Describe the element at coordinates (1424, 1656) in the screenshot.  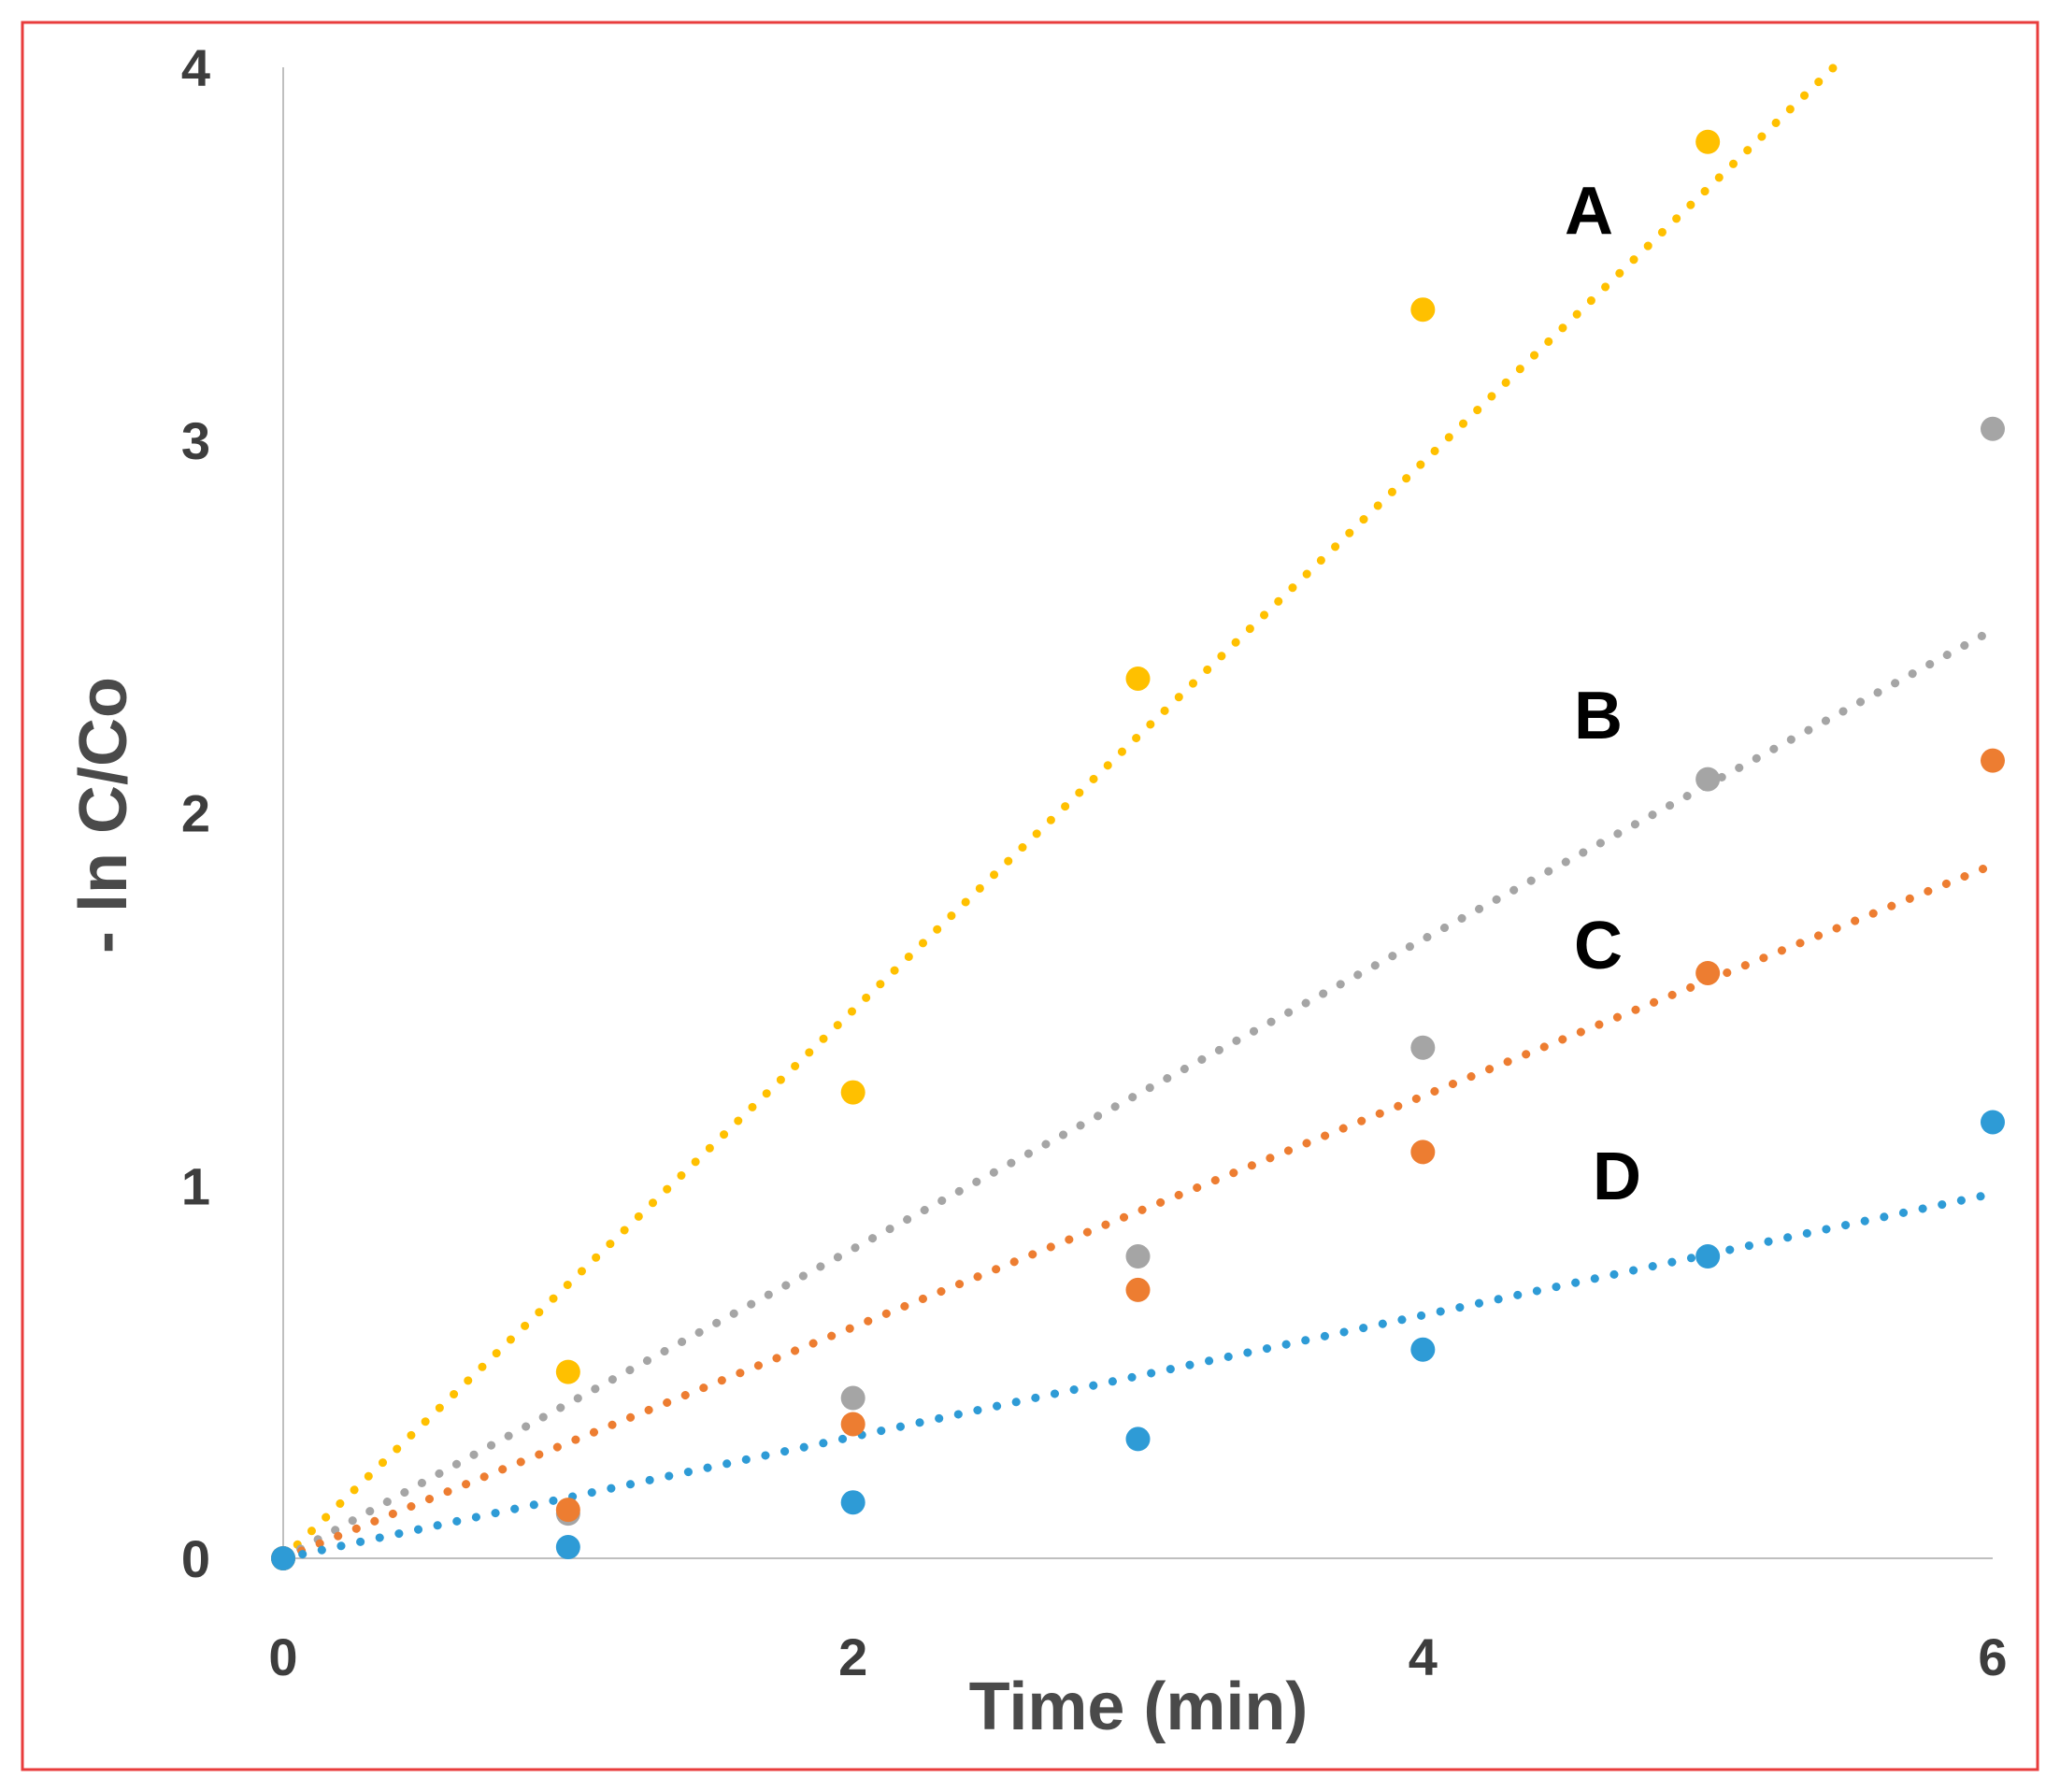
I see `x-tick-label: 4` at that location.